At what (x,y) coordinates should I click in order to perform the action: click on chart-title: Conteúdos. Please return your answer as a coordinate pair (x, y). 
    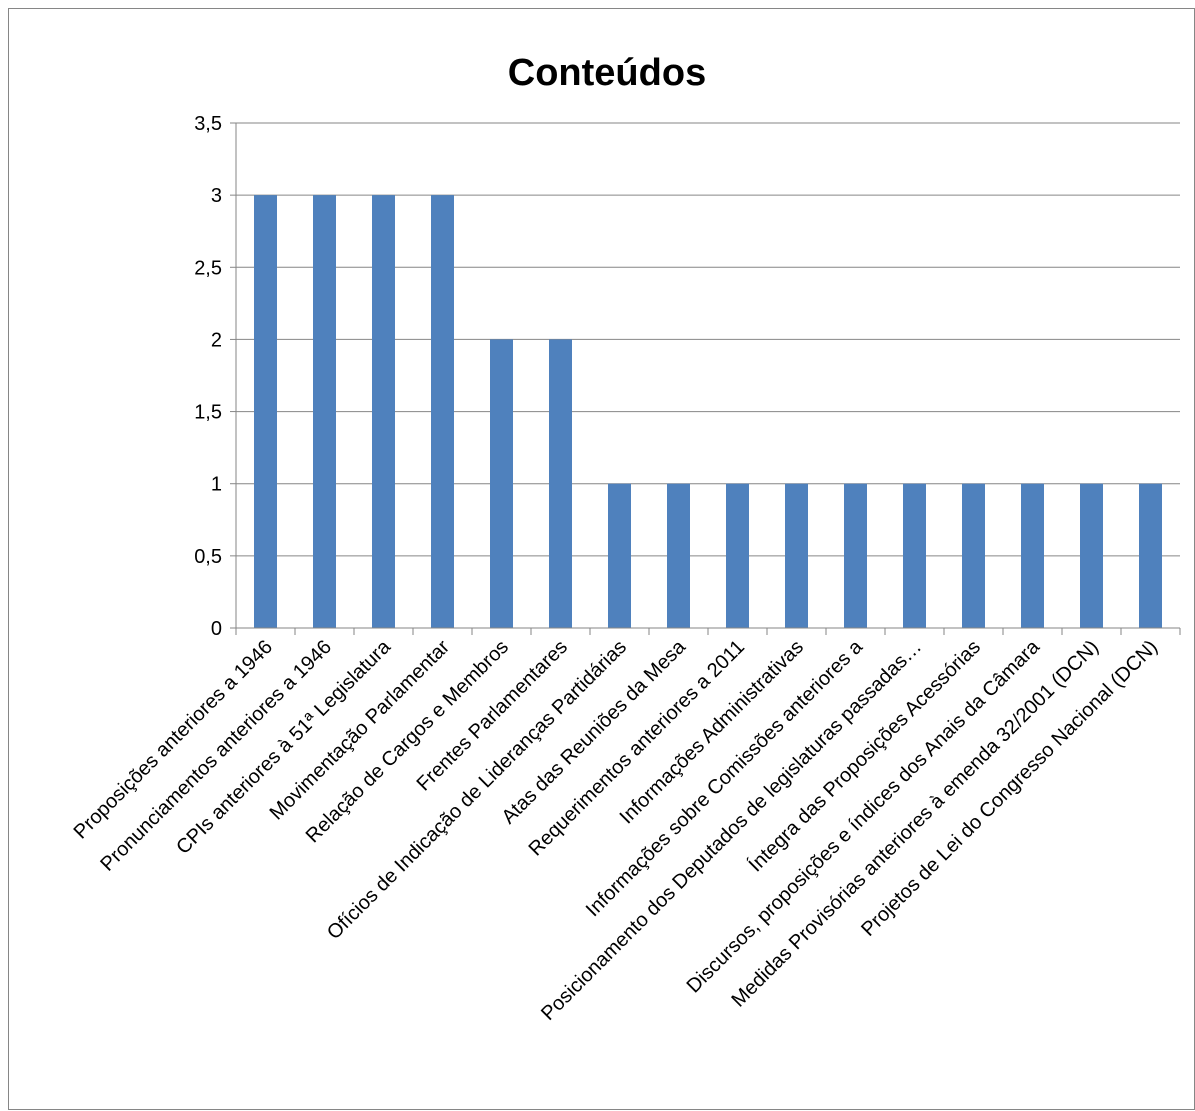
    Looking at the image, I should click on (607, 73).